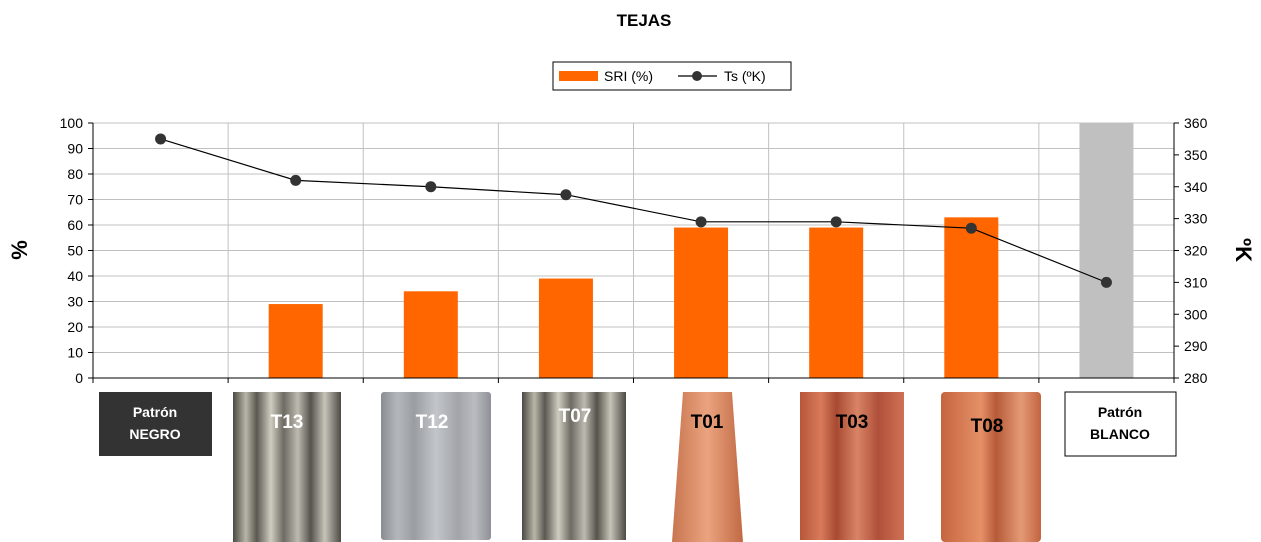 The width and height of the screenshot is (1261, 542). What do you see at coordinates (75, 276) in the screenshot?
I see `y-tick-label: 40` at bounding box center [75, 276].